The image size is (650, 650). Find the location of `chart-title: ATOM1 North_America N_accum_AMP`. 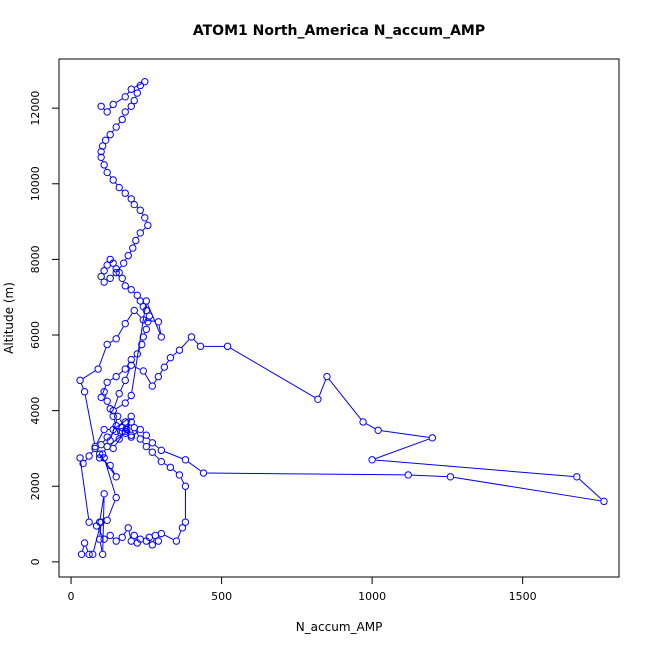

chart-title: ATOM1 North_America N_accum_AMP is located at coordinates (339, 31).